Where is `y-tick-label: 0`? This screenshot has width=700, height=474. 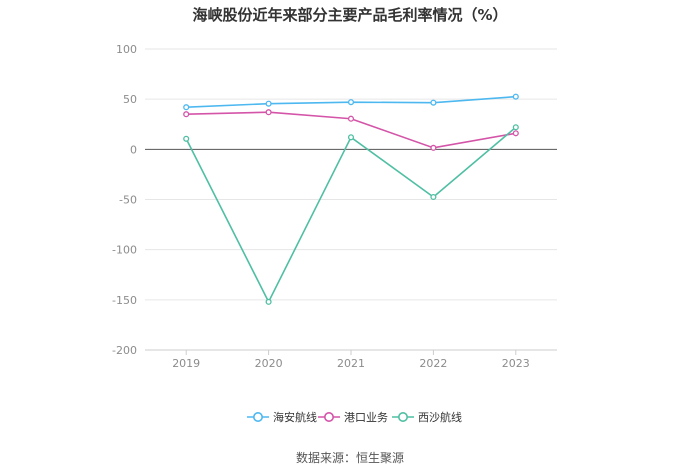
y-tick-label: 0 is located at coordinates (133, 149).